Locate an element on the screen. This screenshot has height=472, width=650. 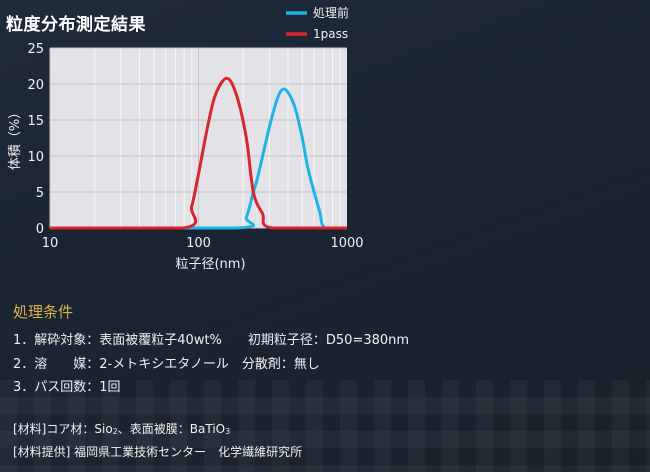
legend-label: 処理前 is located at coordinates (331, 12).